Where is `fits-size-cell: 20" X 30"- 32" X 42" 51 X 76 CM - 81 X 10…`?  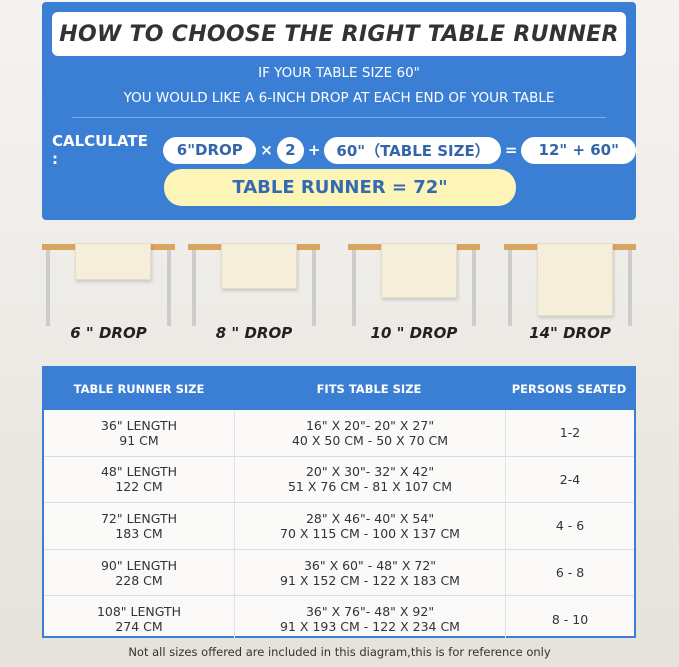 fits-size-cell: 20" X 30"- 32" X 42" 51 X 76 CM - 81 X 10… is located at coordinates (370, 479).